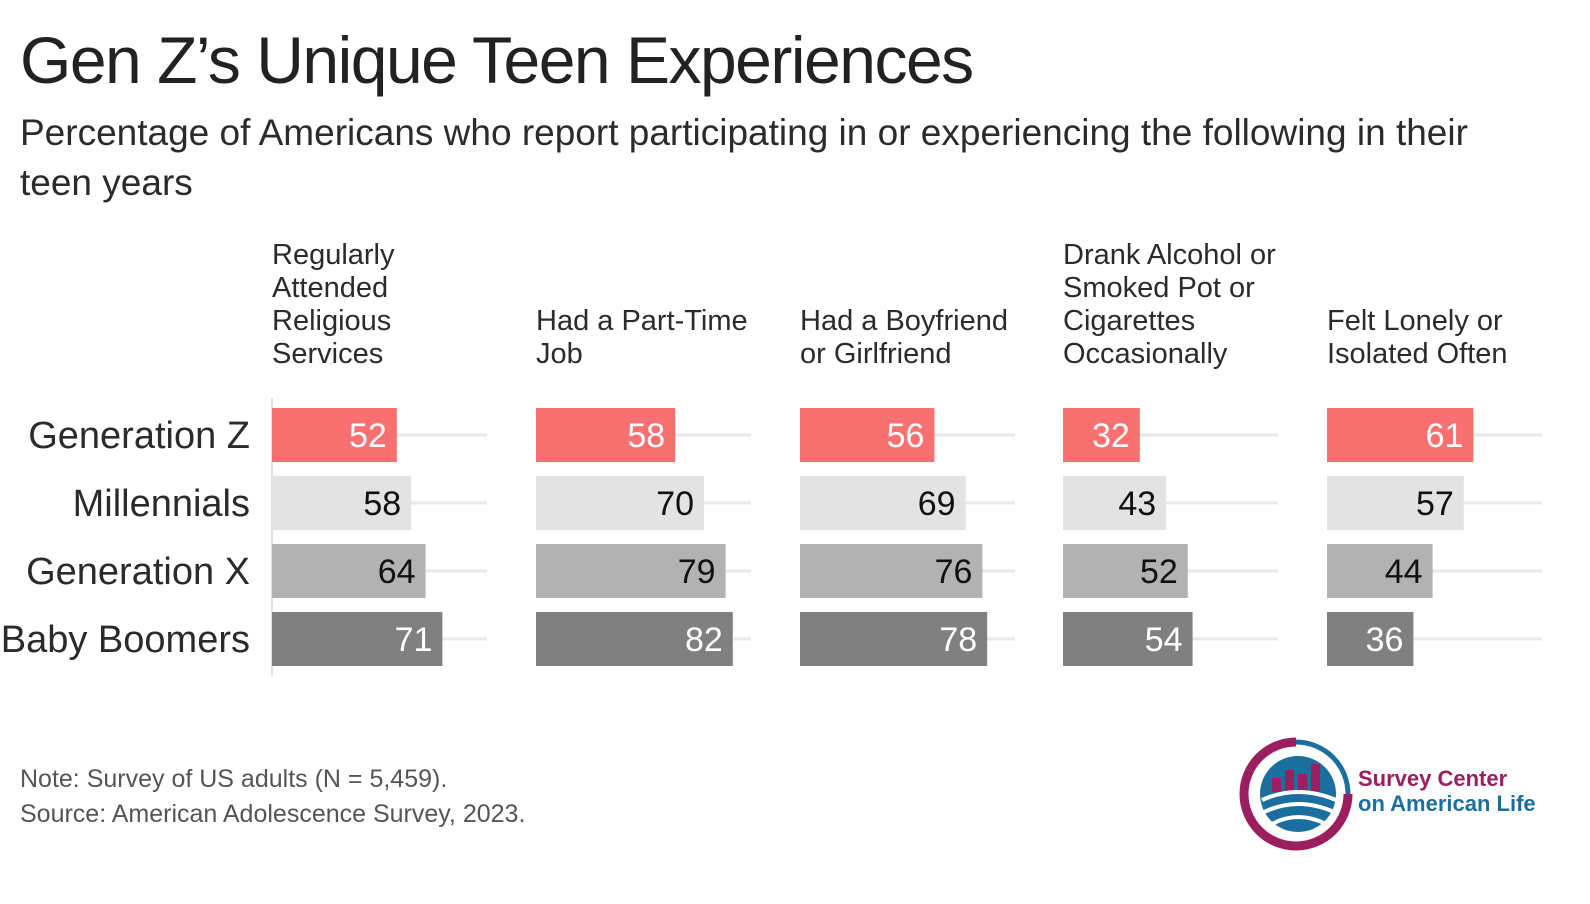  What do you see at coordinates (1159, 288) in the screenshot?
I see `panel-title-line: Smoked Pot or` at bounding box center [1159, 288].